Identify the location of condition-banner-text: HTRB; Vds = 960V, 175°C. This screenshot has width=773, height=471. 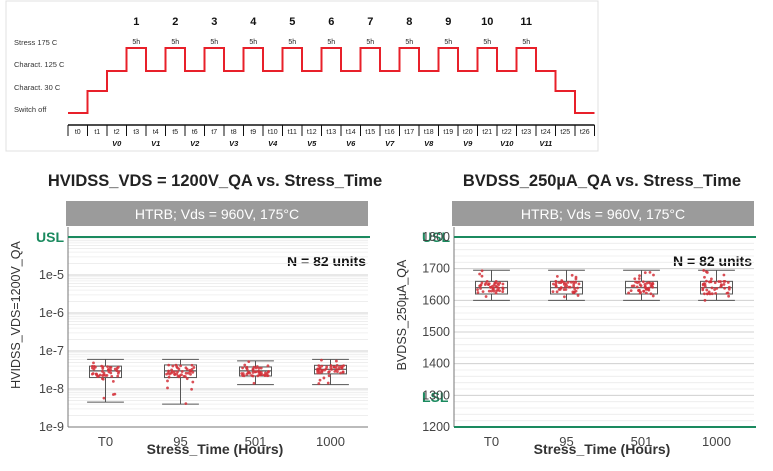
(603, 214).